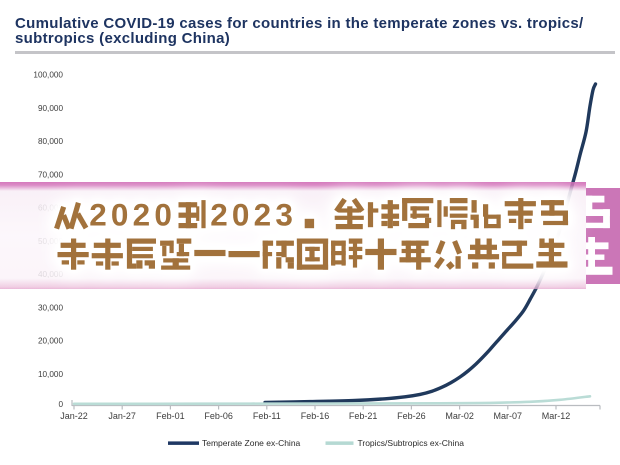  What do you see at coordinates (267, 416) in the screenshot?
I see `svg-text: Feb-11` at bounding box center [267, 416].